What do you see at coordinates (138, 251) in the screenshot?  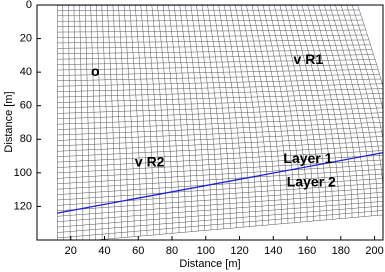 I see `x-tick-label: 60` at bounding box center [138, 251].